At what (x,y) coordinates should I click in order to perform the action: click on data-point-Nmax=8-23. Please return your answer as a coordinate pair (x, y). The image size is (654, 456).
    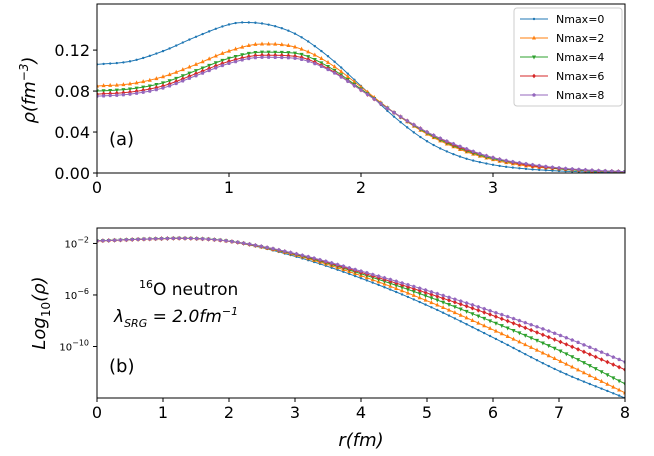
    Looking at the image, I should click on (232, 241).